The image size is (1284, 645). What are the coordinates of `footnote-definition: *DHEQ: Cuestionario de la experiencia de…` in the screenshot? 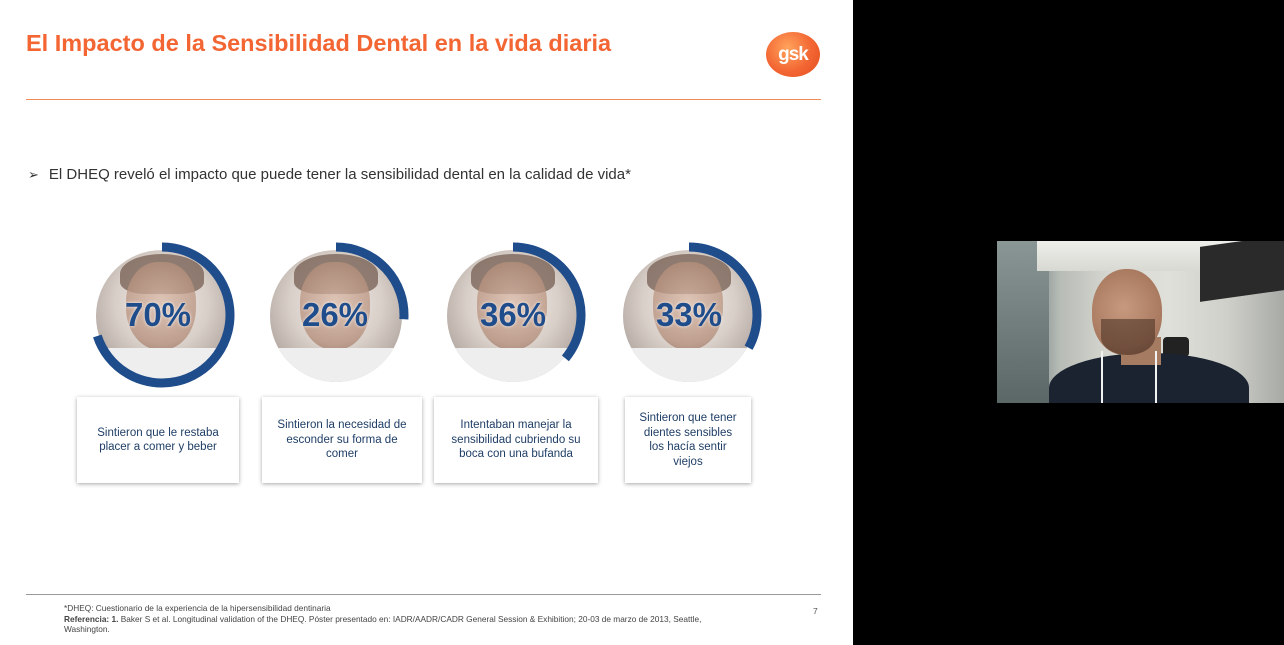 It's located at (197, 608).